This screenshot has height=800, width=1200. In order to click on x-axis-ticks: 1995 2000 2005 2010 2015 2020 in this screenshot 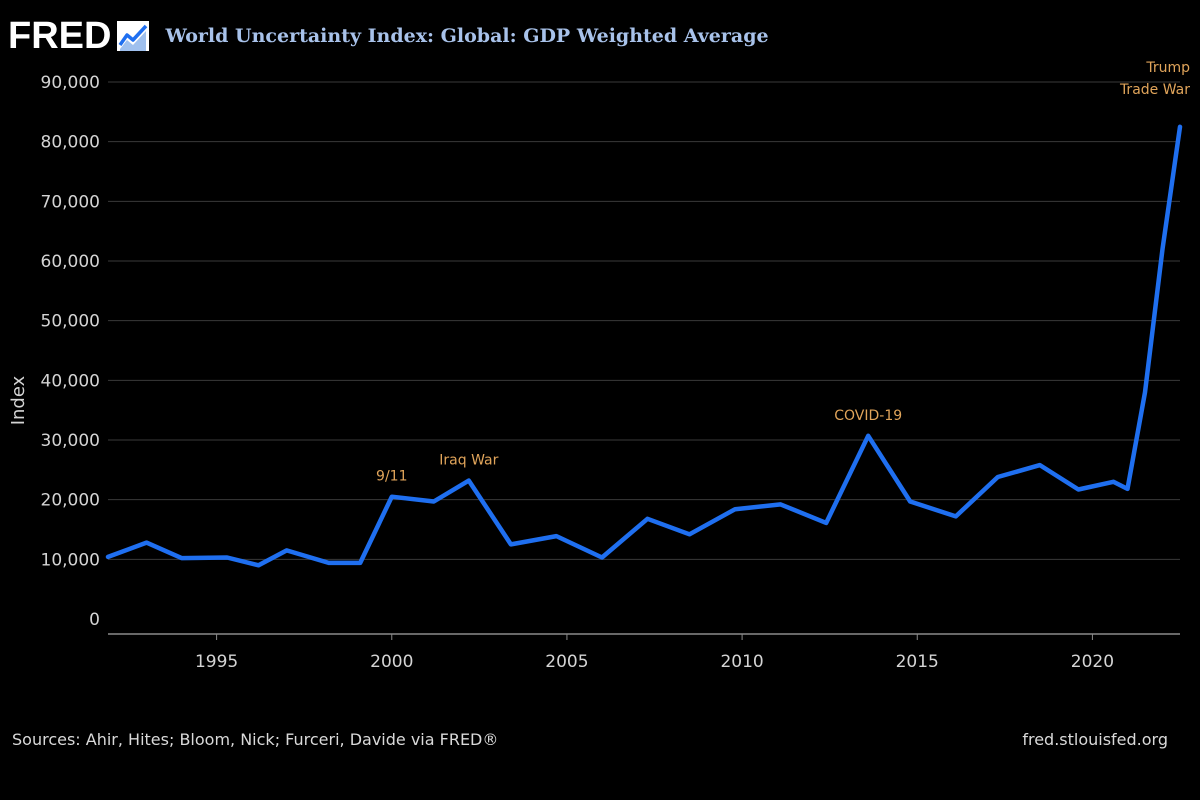, I will do `click(654, 653)`.